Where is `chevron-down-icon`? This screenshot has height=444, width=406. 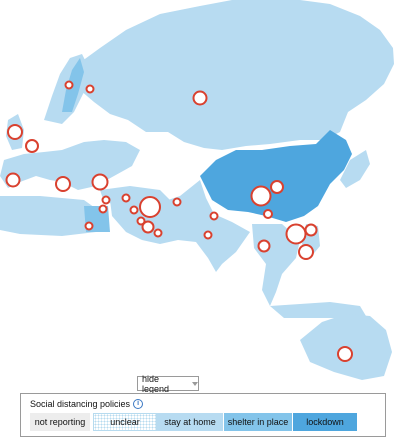
chevron-down-icon is located at coordinates (195, 383).